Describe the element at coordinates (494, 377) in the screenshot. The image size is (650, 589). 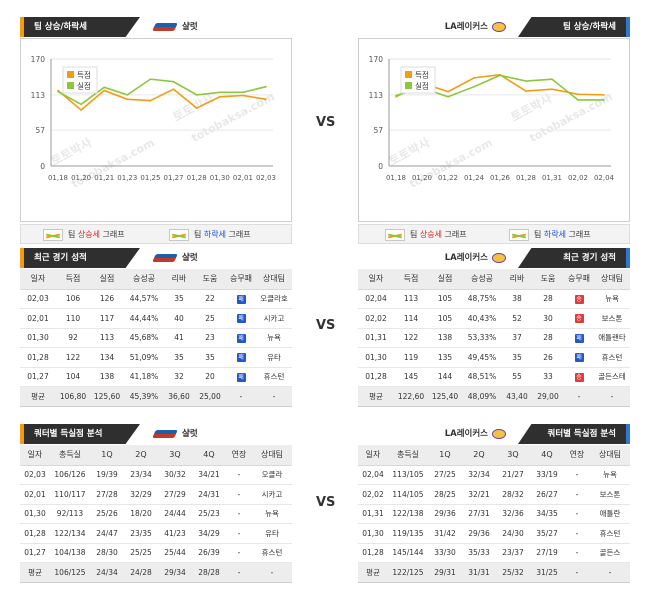
I see `table-row: 01,28 145 144 48,51% 55 33 승 골든스테` at that location.